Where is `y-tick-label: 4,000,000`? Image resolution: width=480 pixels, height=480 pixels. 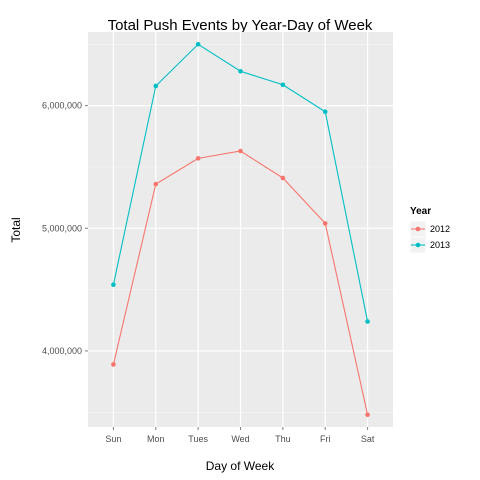
y-tick-label: 4,000,000 is located at coordinates (62, 351).